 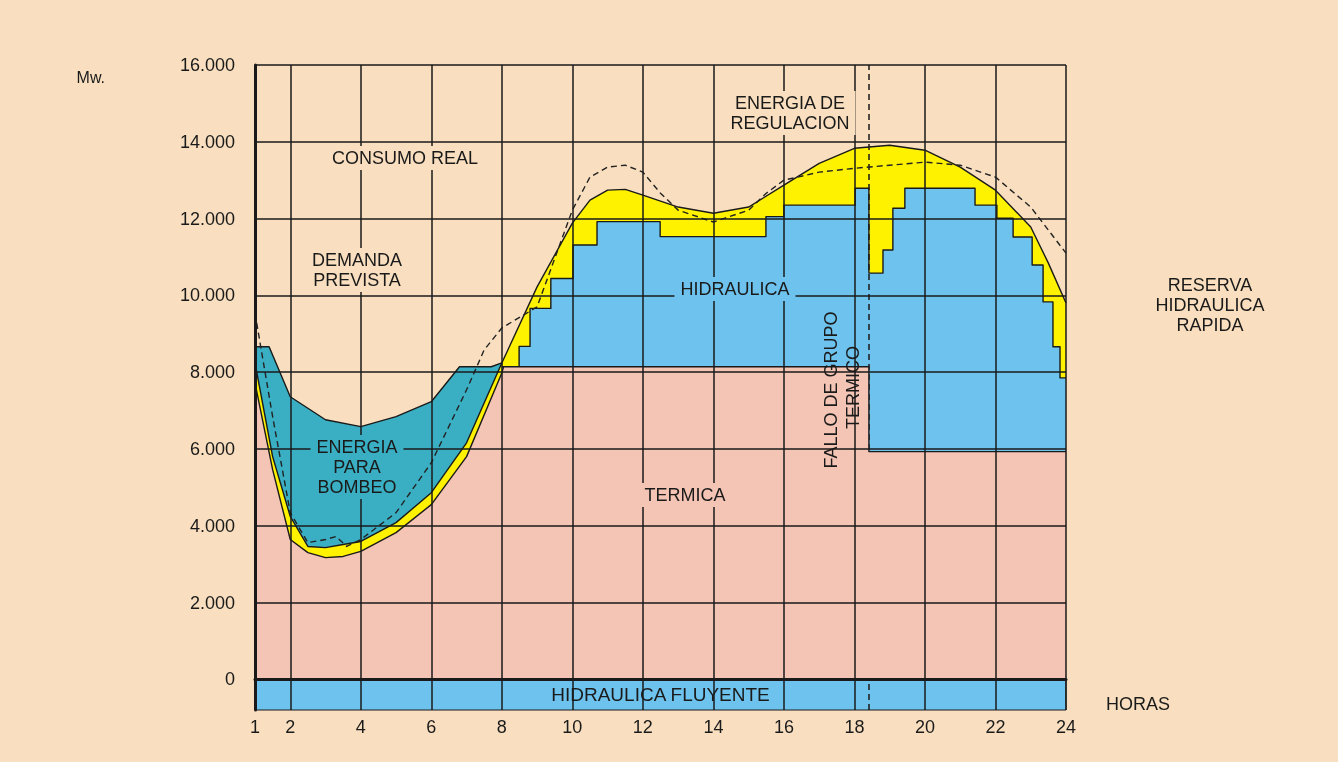 What do you see at coordinates (229, 679) in the screenshot?
I see `y-tick-label: 0` at bounding box center [229, 679].